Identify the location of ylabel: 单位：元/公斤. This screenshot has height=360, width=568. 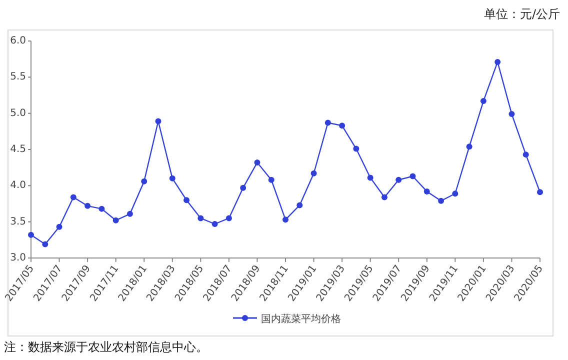
(522, 14).